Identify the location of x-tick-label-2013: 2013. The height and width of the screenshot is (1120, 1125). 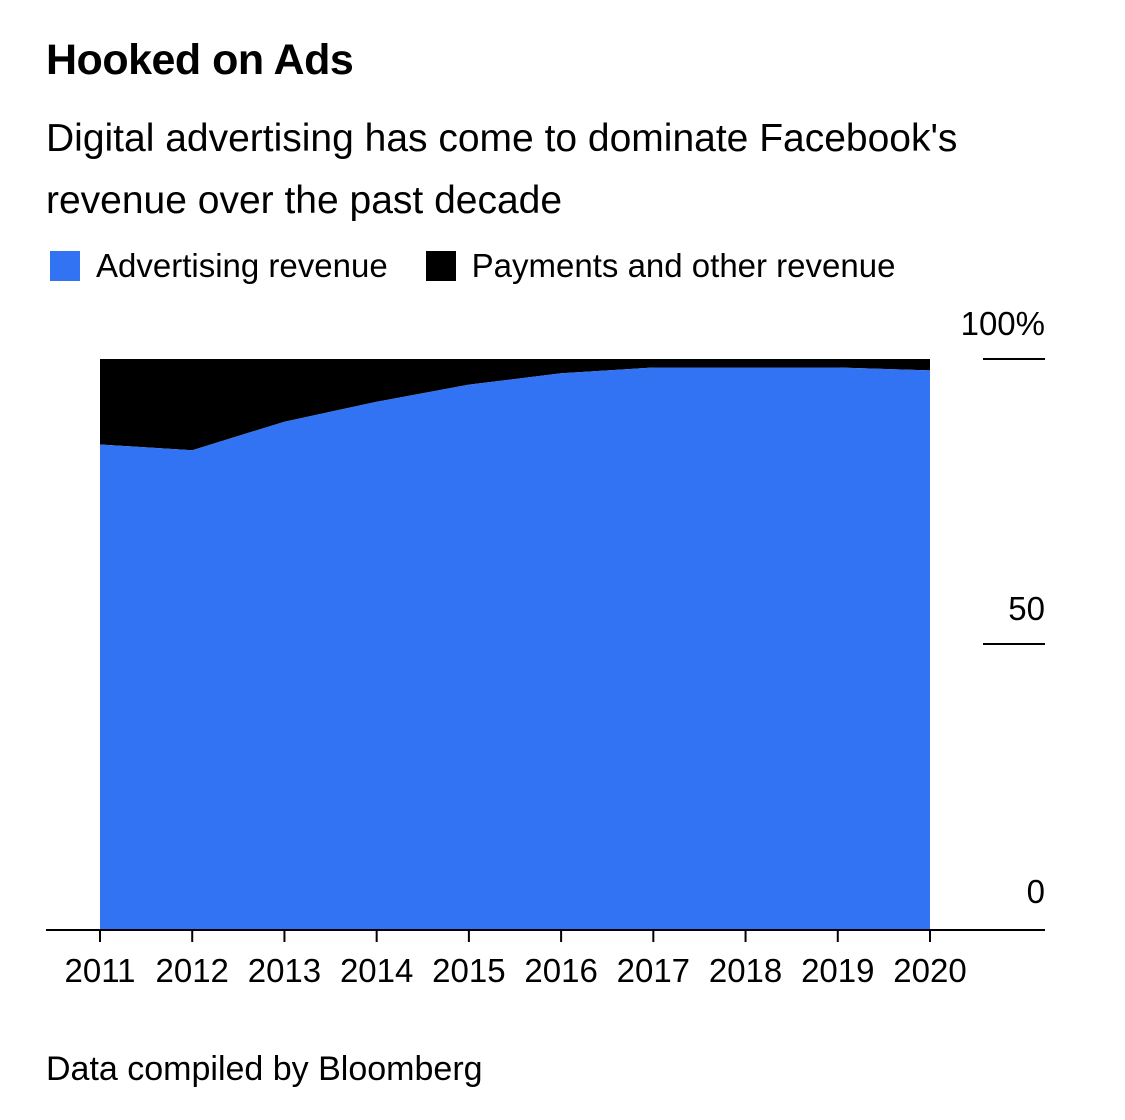
(284, 970).